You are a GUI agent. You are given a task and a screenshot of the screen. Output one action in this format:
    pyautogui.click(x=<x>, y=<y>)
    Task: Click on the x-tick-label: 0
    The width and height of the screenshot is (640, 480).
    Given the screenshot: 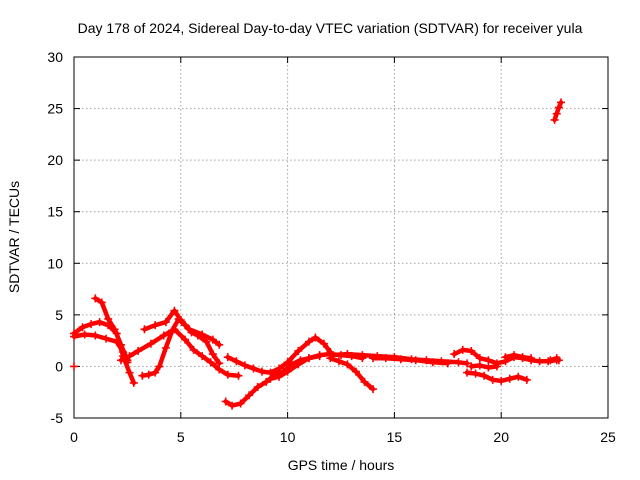 What is the action you would take?
    pyautogui.click(x=74, y=437)
    